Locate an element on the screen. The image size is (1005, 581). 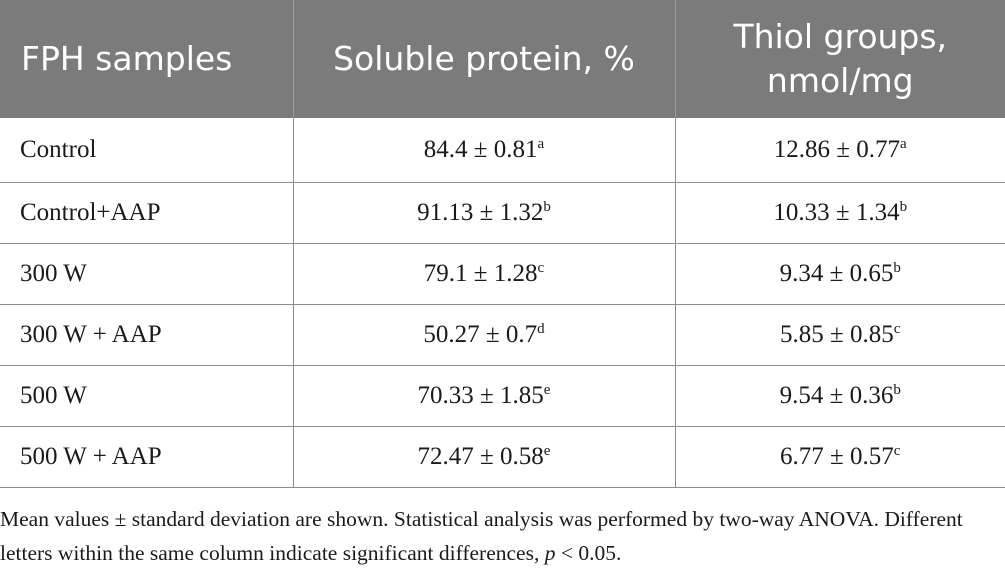
thiol-groups-cell: 10.33 ± 1.34b is located at coordinates (840, 213).